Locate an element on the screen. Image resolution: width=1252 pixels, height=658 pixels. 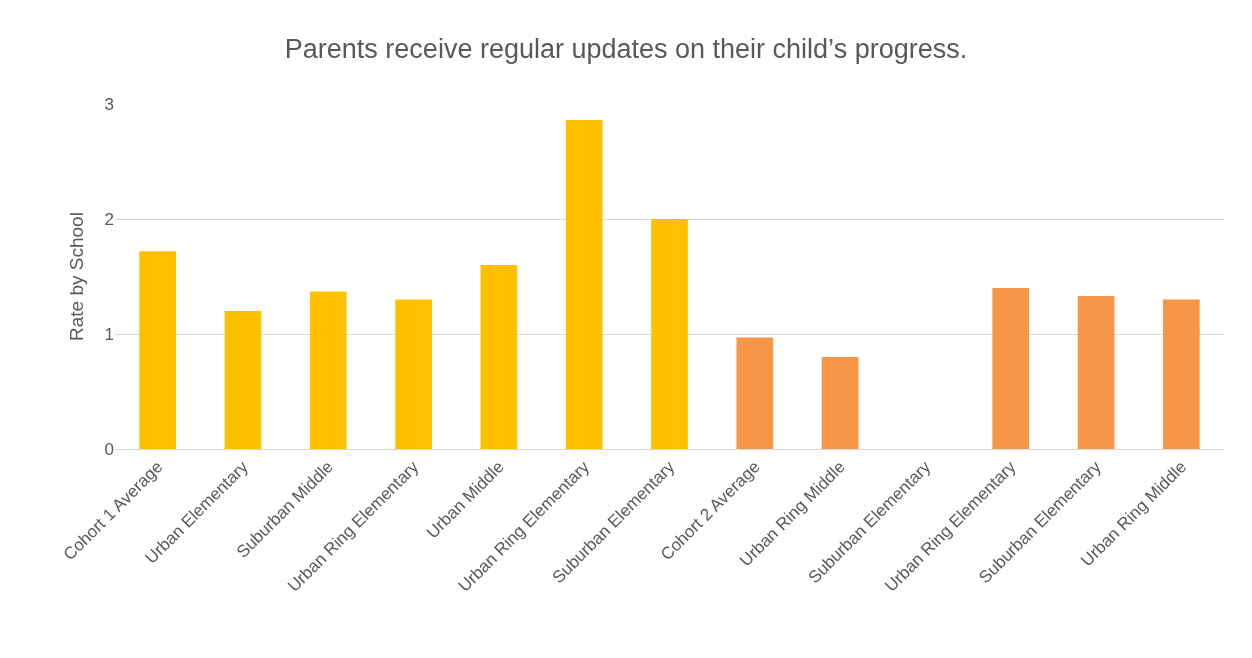
y-tick-label: 3 is located at coordinates (109, 104).